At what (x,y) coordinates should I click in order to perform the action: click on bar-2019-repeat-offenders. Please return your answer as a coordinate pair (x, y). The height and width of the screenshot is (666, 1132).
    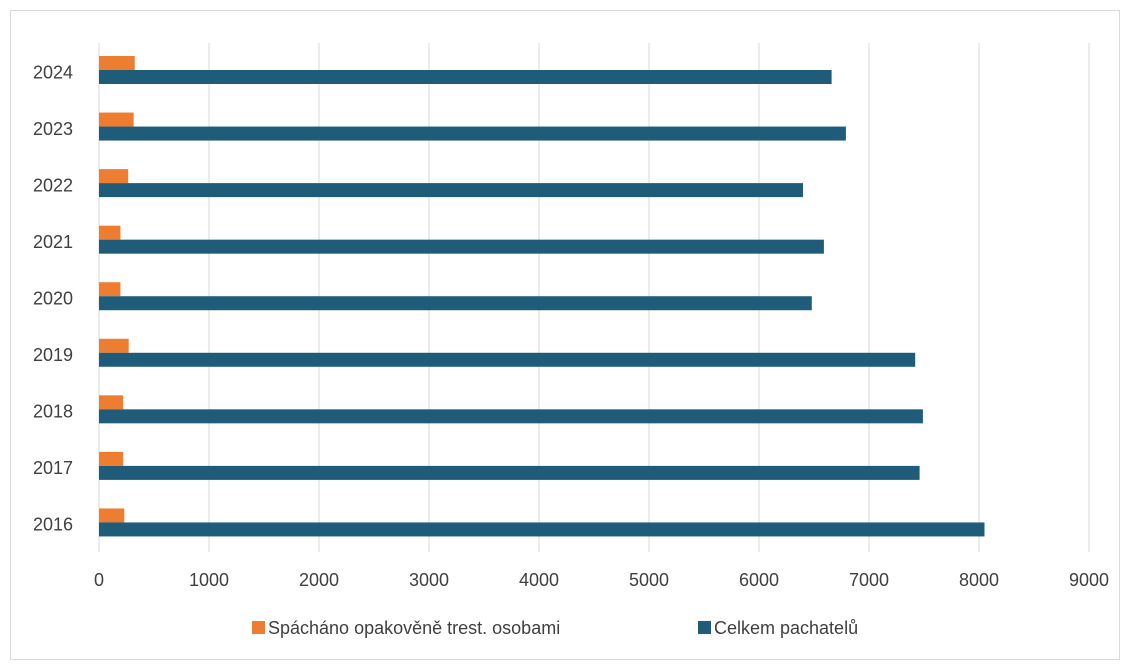
    Looking at the image, I should click on (114, 345).